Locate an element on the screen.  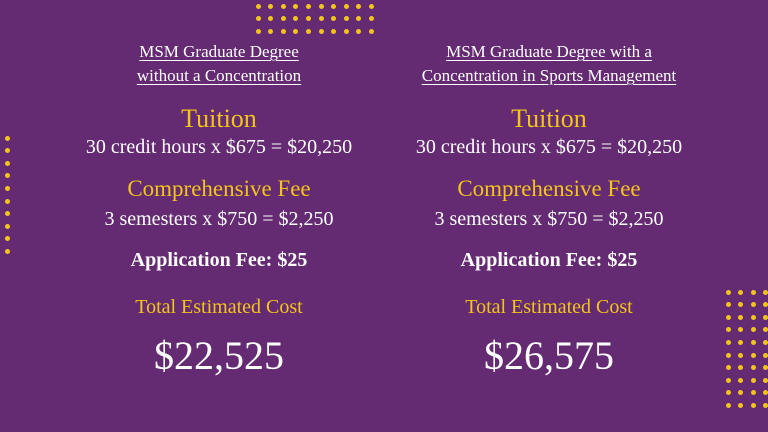
title-line-2: without a Concentration is located at coordinates (219, 75).